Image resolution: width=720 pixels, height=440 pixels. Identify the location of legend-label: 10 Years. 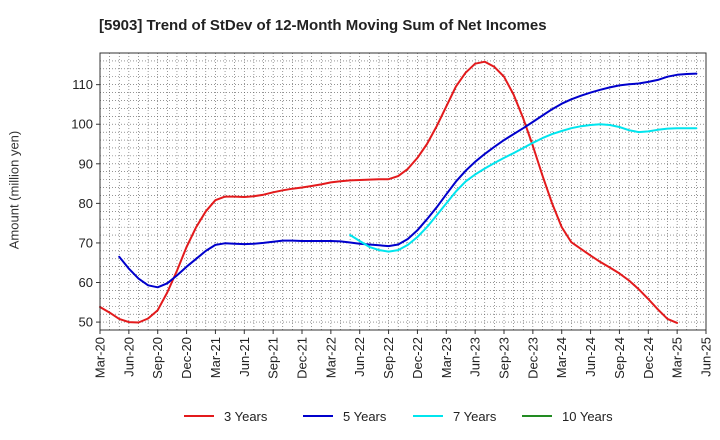
(587, 416).